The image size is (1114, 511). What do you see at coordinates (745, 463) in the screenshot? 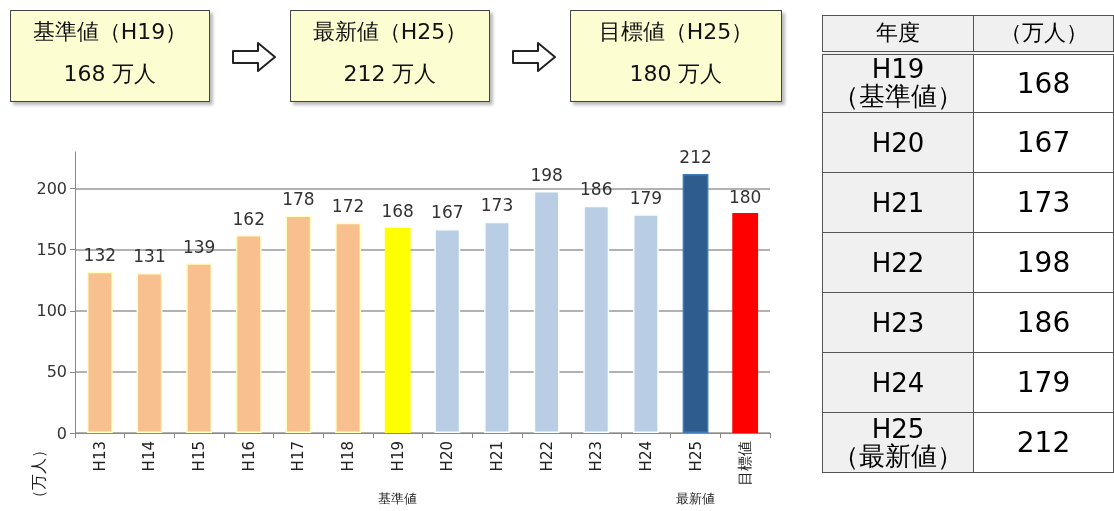
I see `x-tick-label: 目標値` at bounding box center [745, 463].